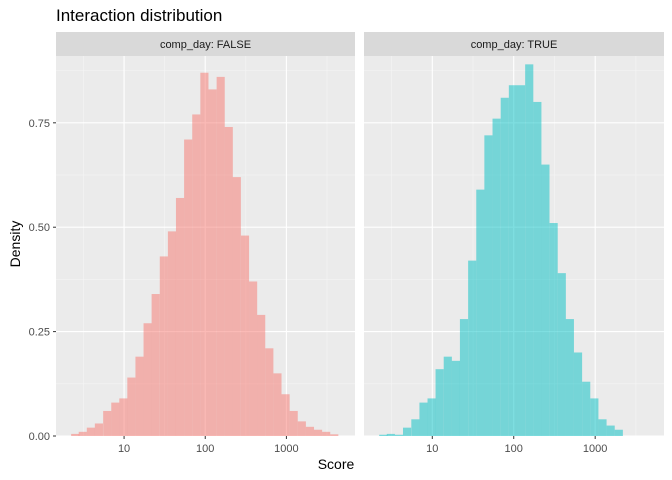 The image size is (672, 480). What do you see at coordinates (139, 15) in the screenshot?
I see `chart-title: Interaction distribution` at bounding box center [139, 15].